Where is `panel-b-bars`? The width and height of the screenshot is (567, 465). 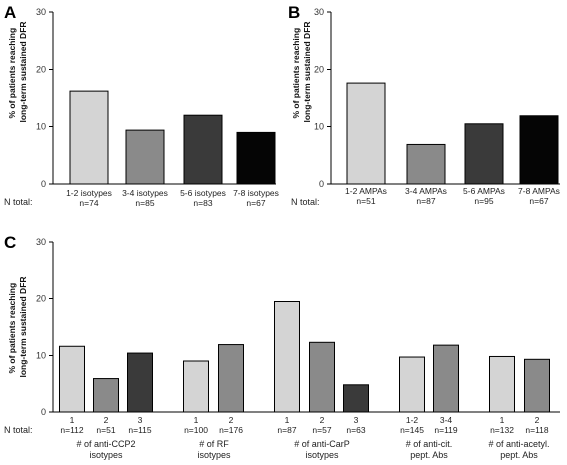
panel-b-bars is located at coordinates (452, 133).